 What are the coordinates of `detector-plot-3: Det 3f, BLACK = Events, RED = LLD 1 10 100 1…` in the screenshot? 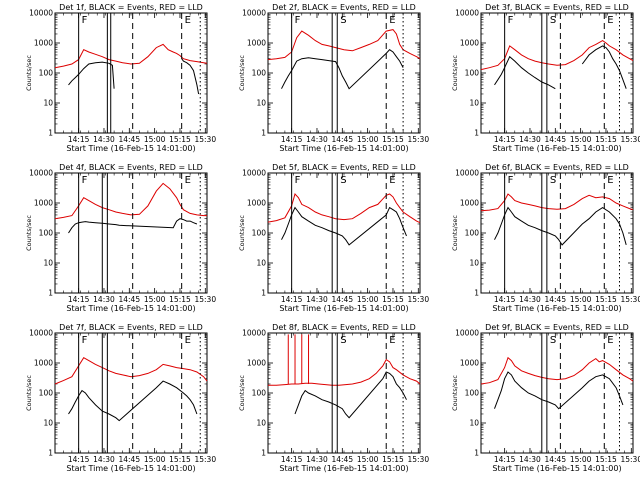 It's located at (545, 78).